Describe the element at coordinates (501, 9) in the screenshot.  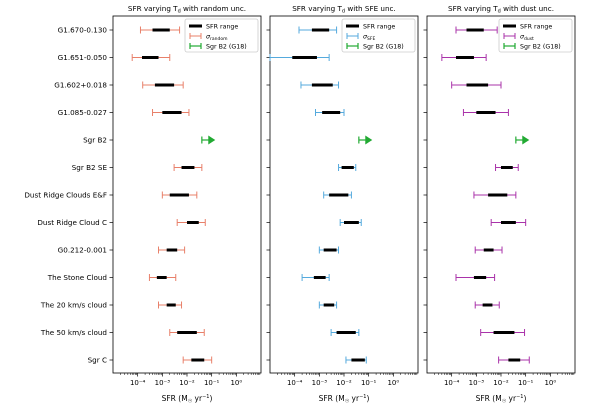
I see `panel-title: SFR varying Td with dust unc.` at that location.